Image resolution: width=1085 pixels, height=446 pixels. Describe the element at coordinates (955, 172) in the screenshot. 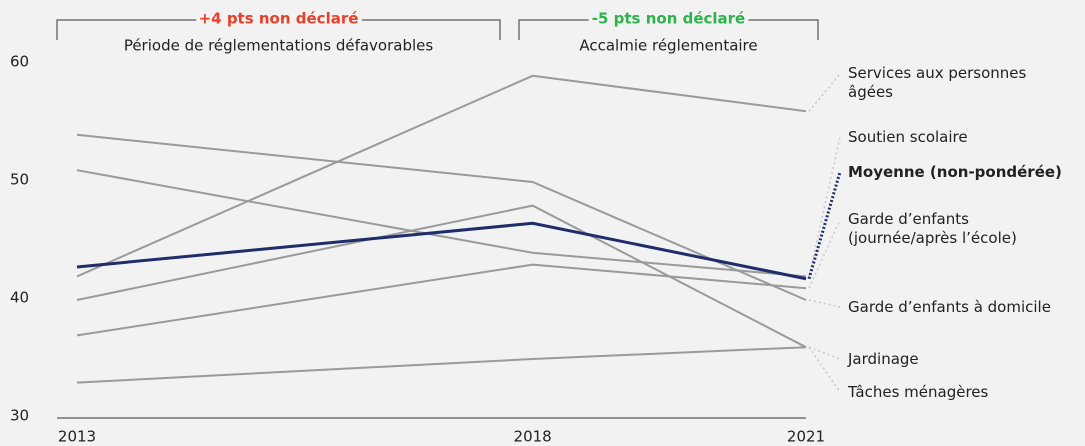

I see `series-label: Moyenne (non-pondérée)` at that location.